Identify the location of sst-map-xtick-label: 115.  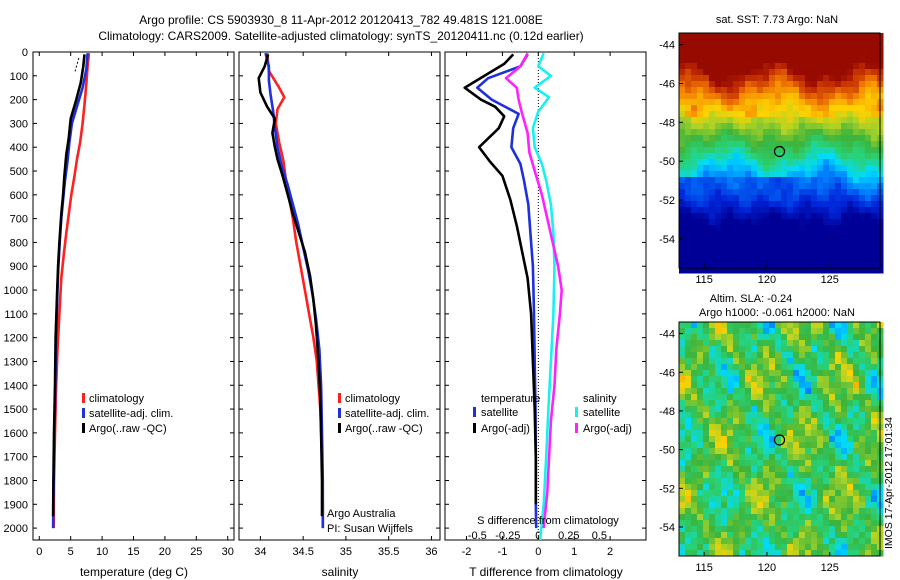
(704, 280).